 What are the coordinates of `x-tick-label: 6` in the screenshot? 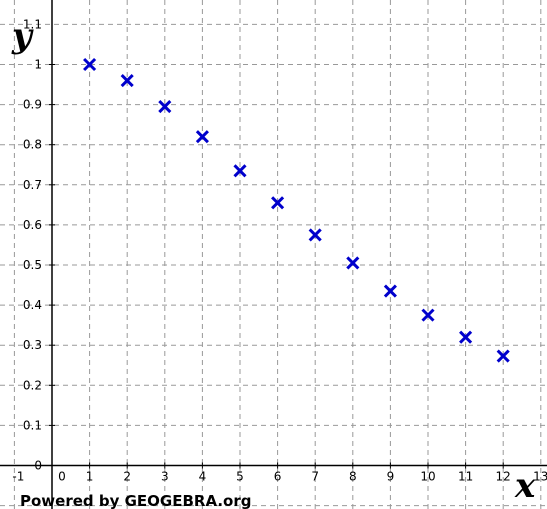 It's located at (278, 477).